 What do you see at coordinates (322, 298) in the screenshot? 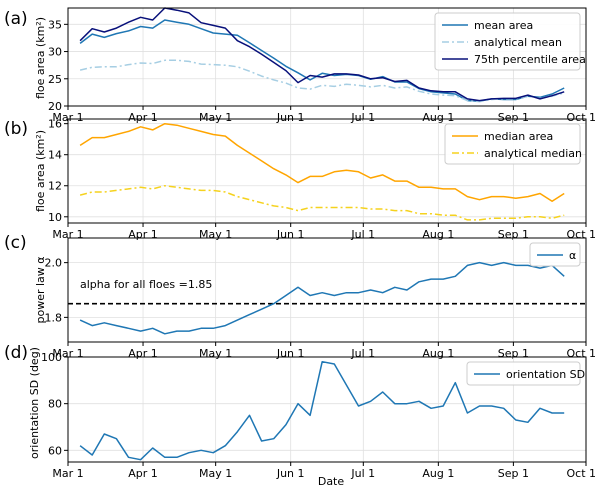
I see `panel-c-series-0-line` at bounding box center [322, 298].